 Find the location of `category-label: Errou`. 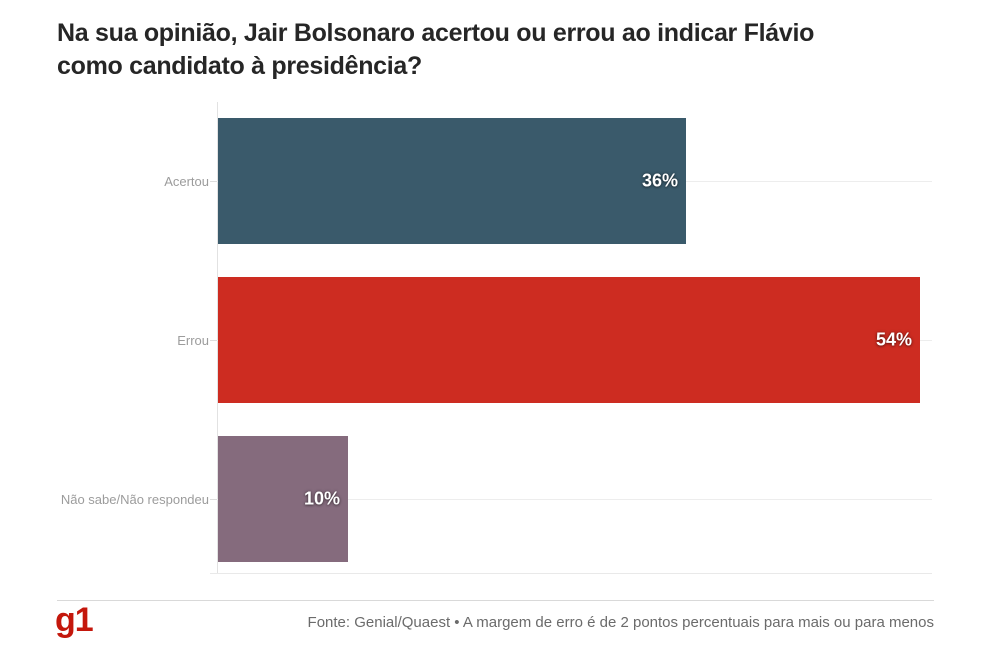

category-label: Errou is located at coordinates (193, 340).